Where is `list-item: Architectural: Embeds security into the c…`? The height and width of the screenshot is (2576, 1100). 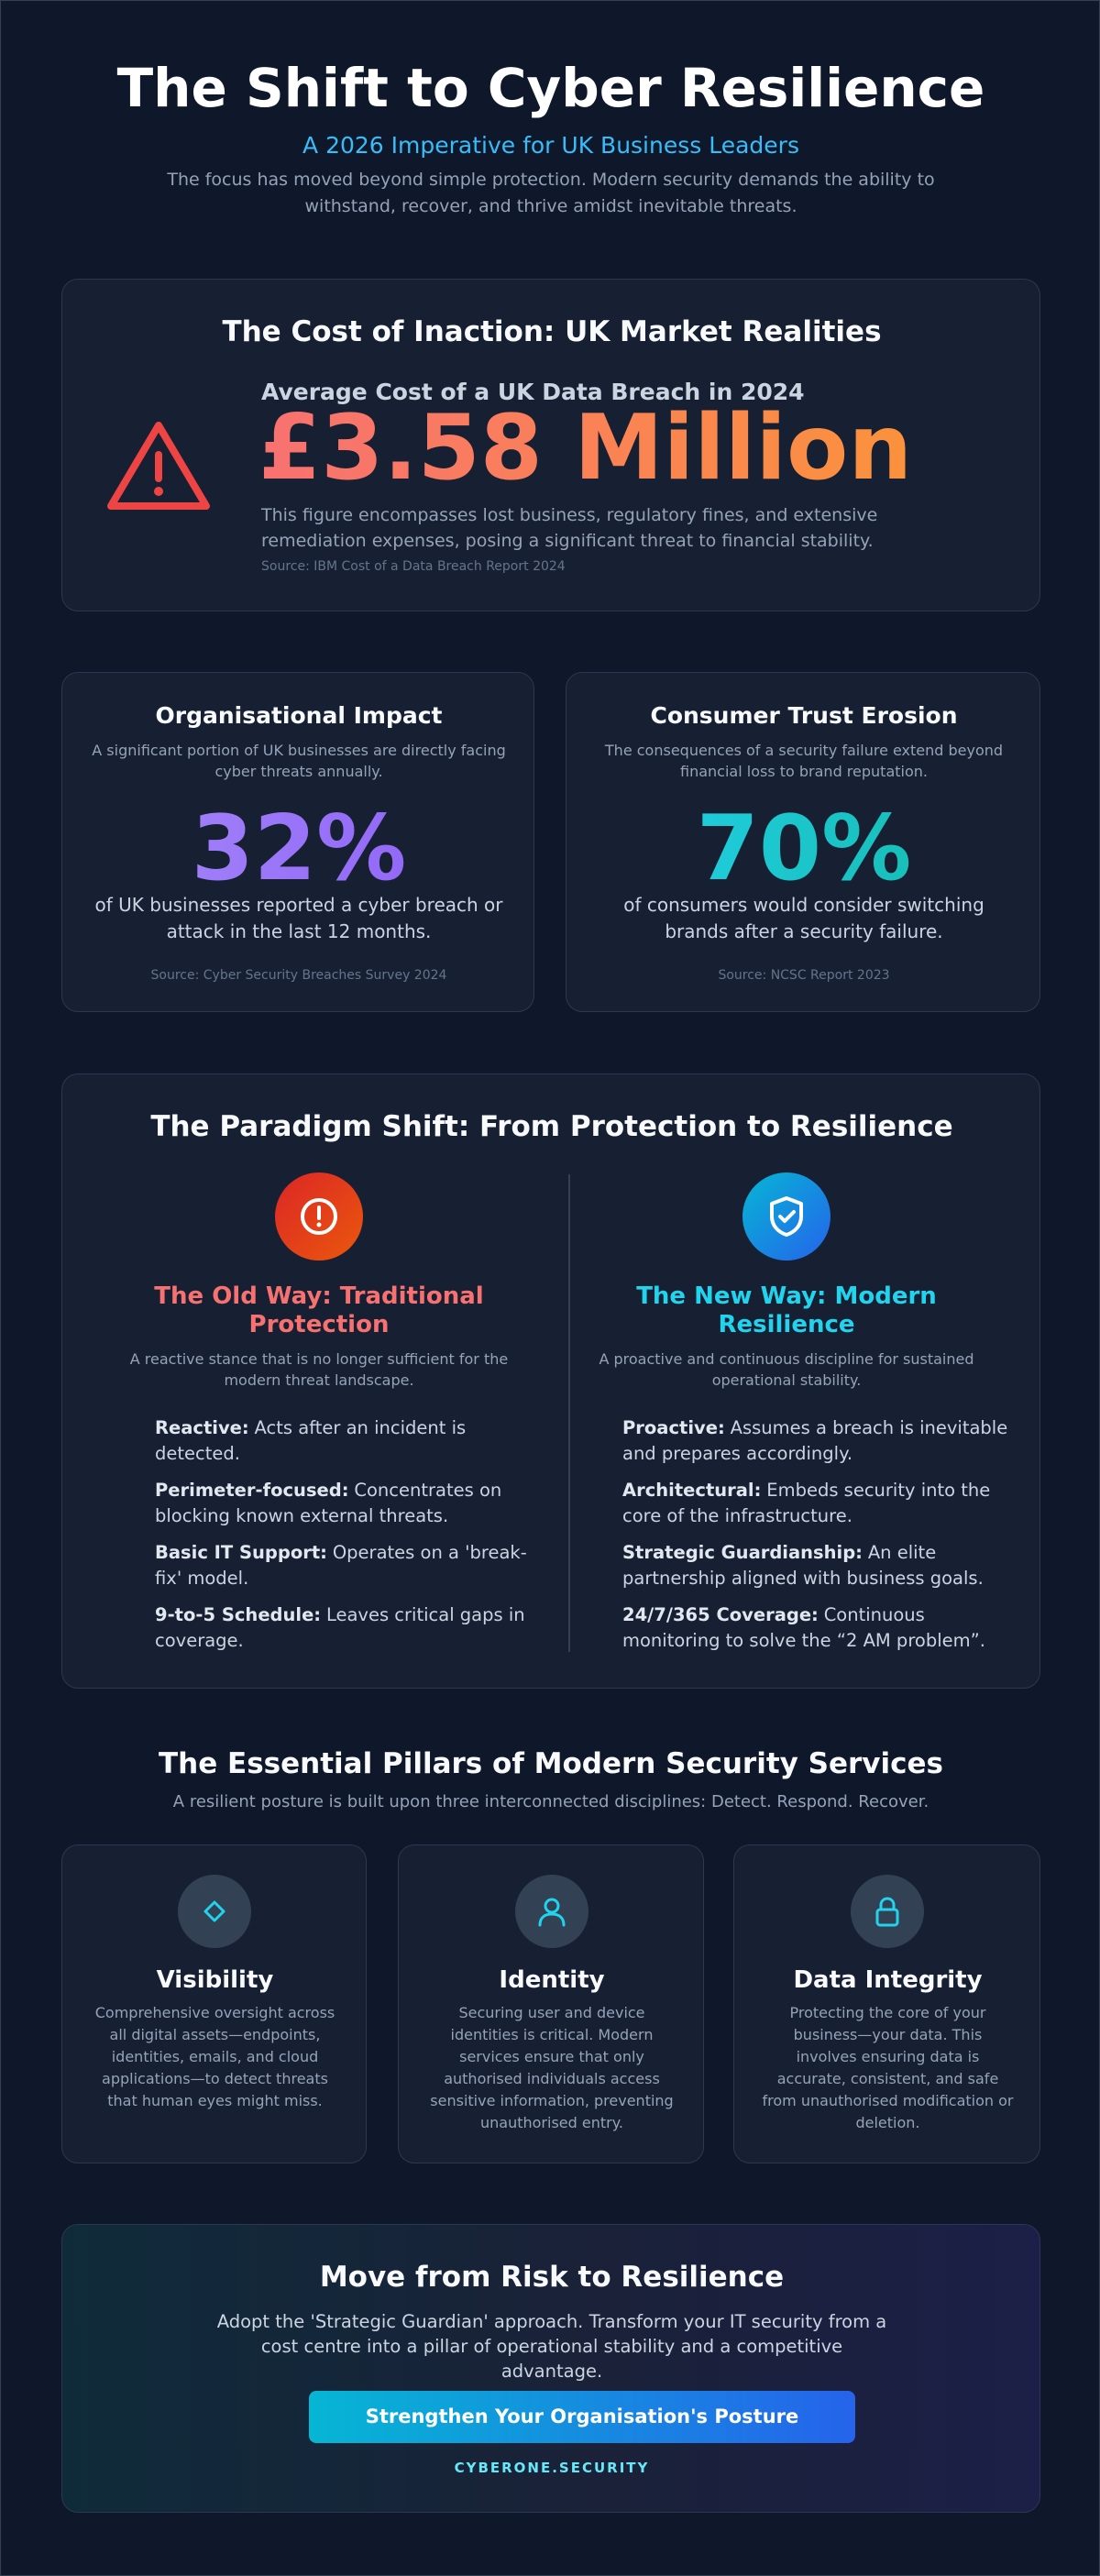
list-item: Architectural: Embeds security into the c… is located at coordinates (819, 1503).